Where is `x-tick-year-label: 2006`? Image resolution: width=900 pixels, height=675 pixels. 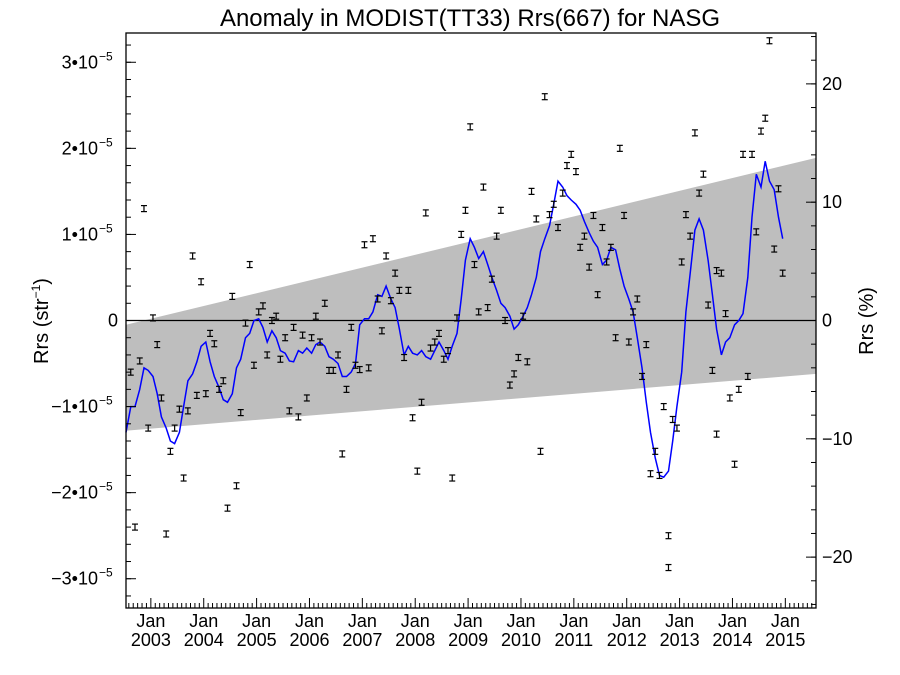
x-tick-year-label: 2006 is located at coordinates (309, 640).